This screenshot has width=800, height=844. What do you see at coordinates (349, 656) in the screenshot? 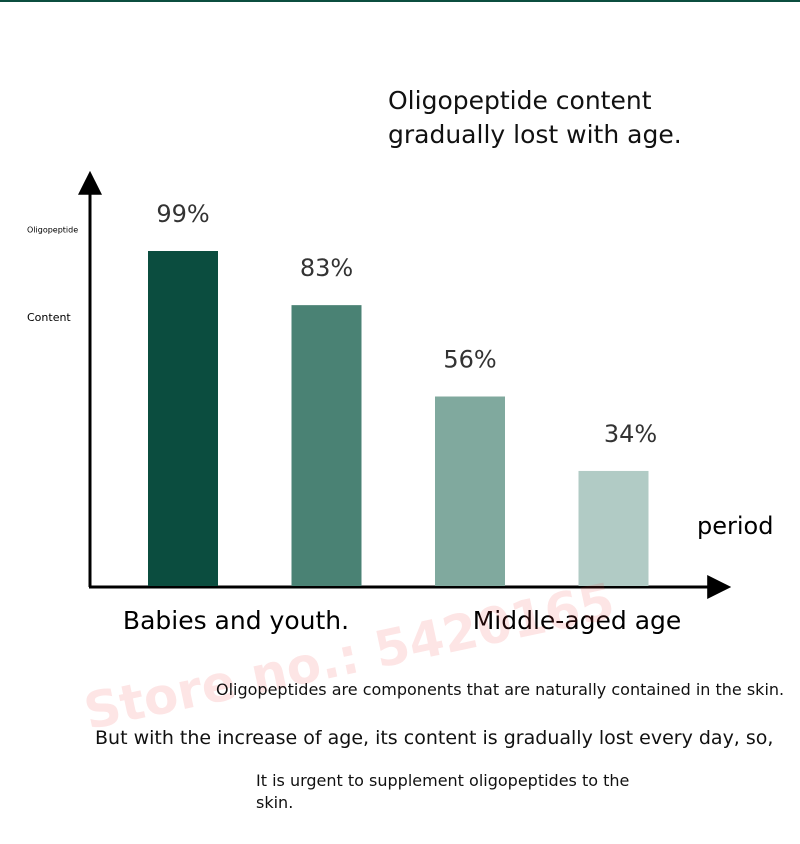
I see `watermark: Store no.: 5420165` at bounding box center [349, 656].